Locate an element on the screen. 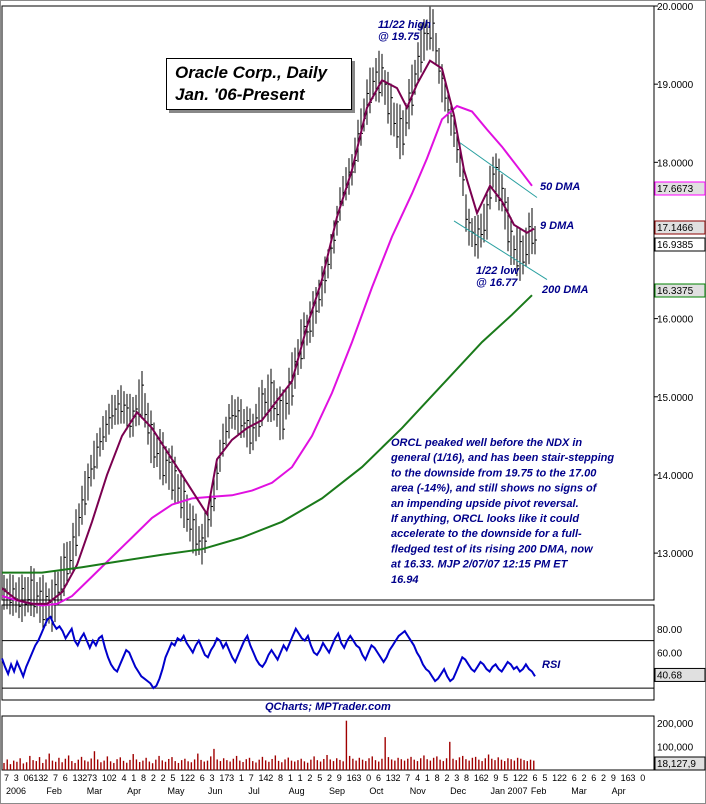  month-label: Oct is located at coordinates (376, 791).